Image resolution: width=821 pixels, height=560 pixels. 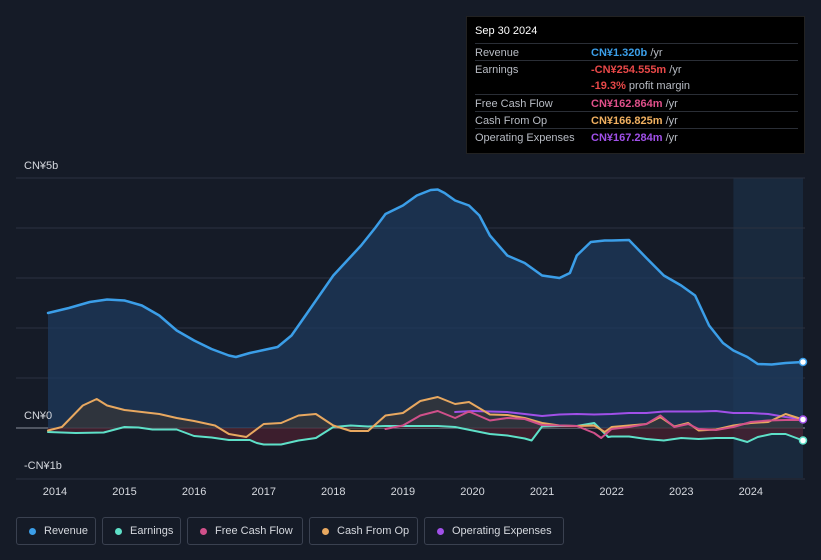 I want to click on tooltip-value-text: CN¥1.320b, so click(x=619, y=53).